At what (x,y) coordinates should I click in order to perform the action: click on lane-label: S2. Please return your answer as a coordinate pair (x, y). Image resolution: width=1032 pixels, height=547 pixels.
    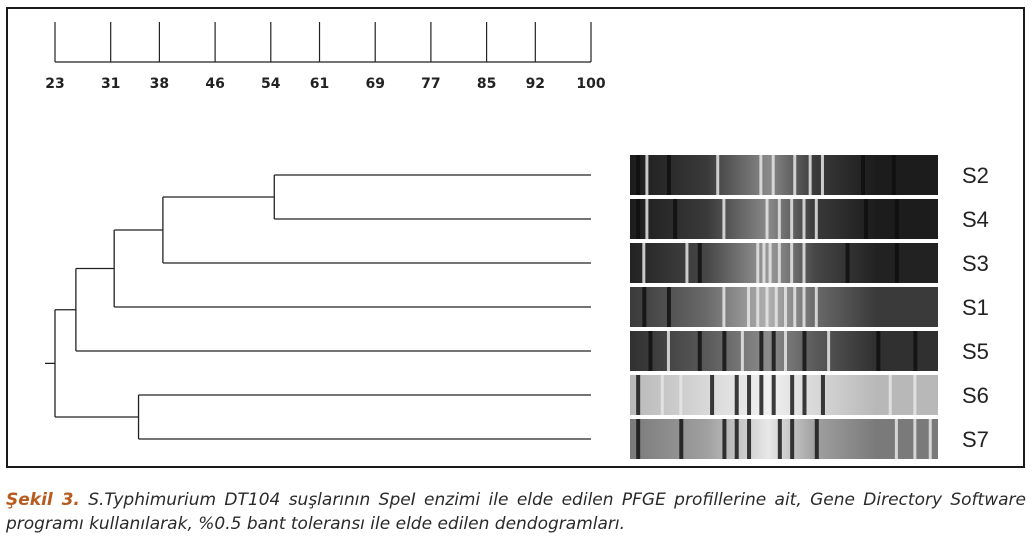
    Looking at the image, I should click on (975, 175).